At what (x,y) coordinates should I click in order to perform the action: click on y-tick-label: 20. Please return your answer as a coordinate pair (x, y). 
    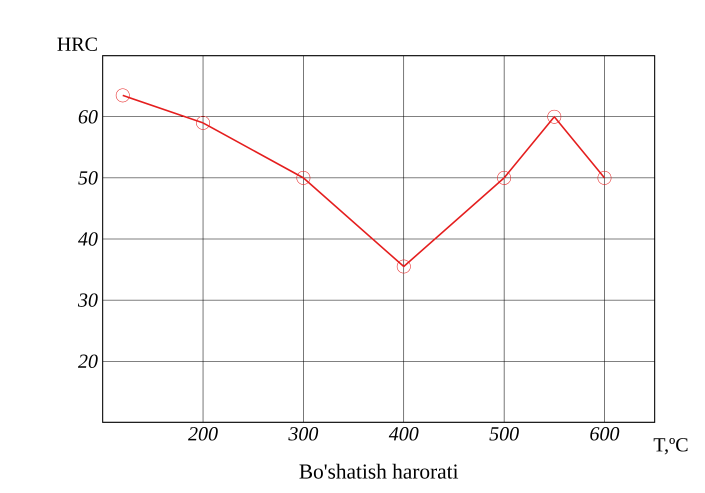
    Looking at the image, I should click on (88, 361).